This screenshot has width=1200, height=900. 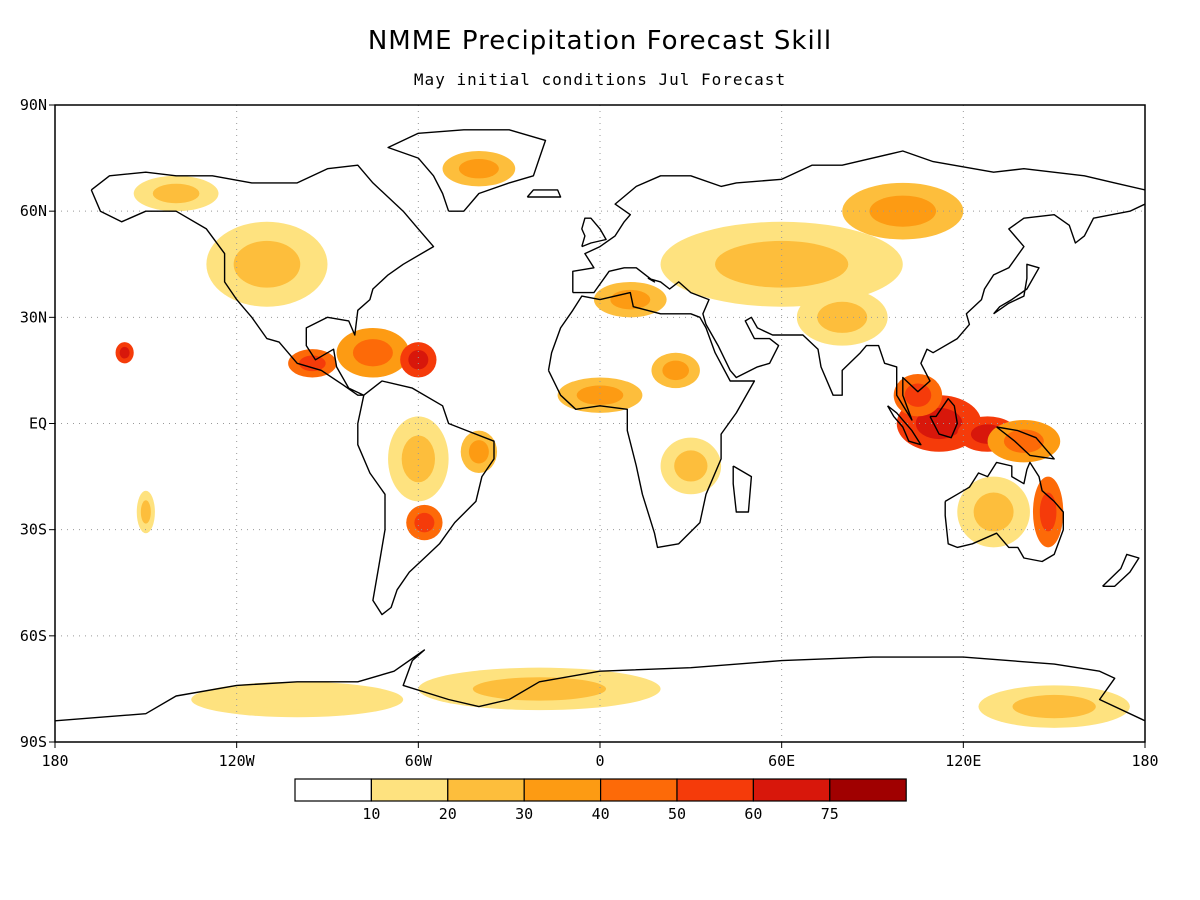 I want to click on colorbar-labels: 10 20 30 40 50 60 75, so click(x=600, y=814).